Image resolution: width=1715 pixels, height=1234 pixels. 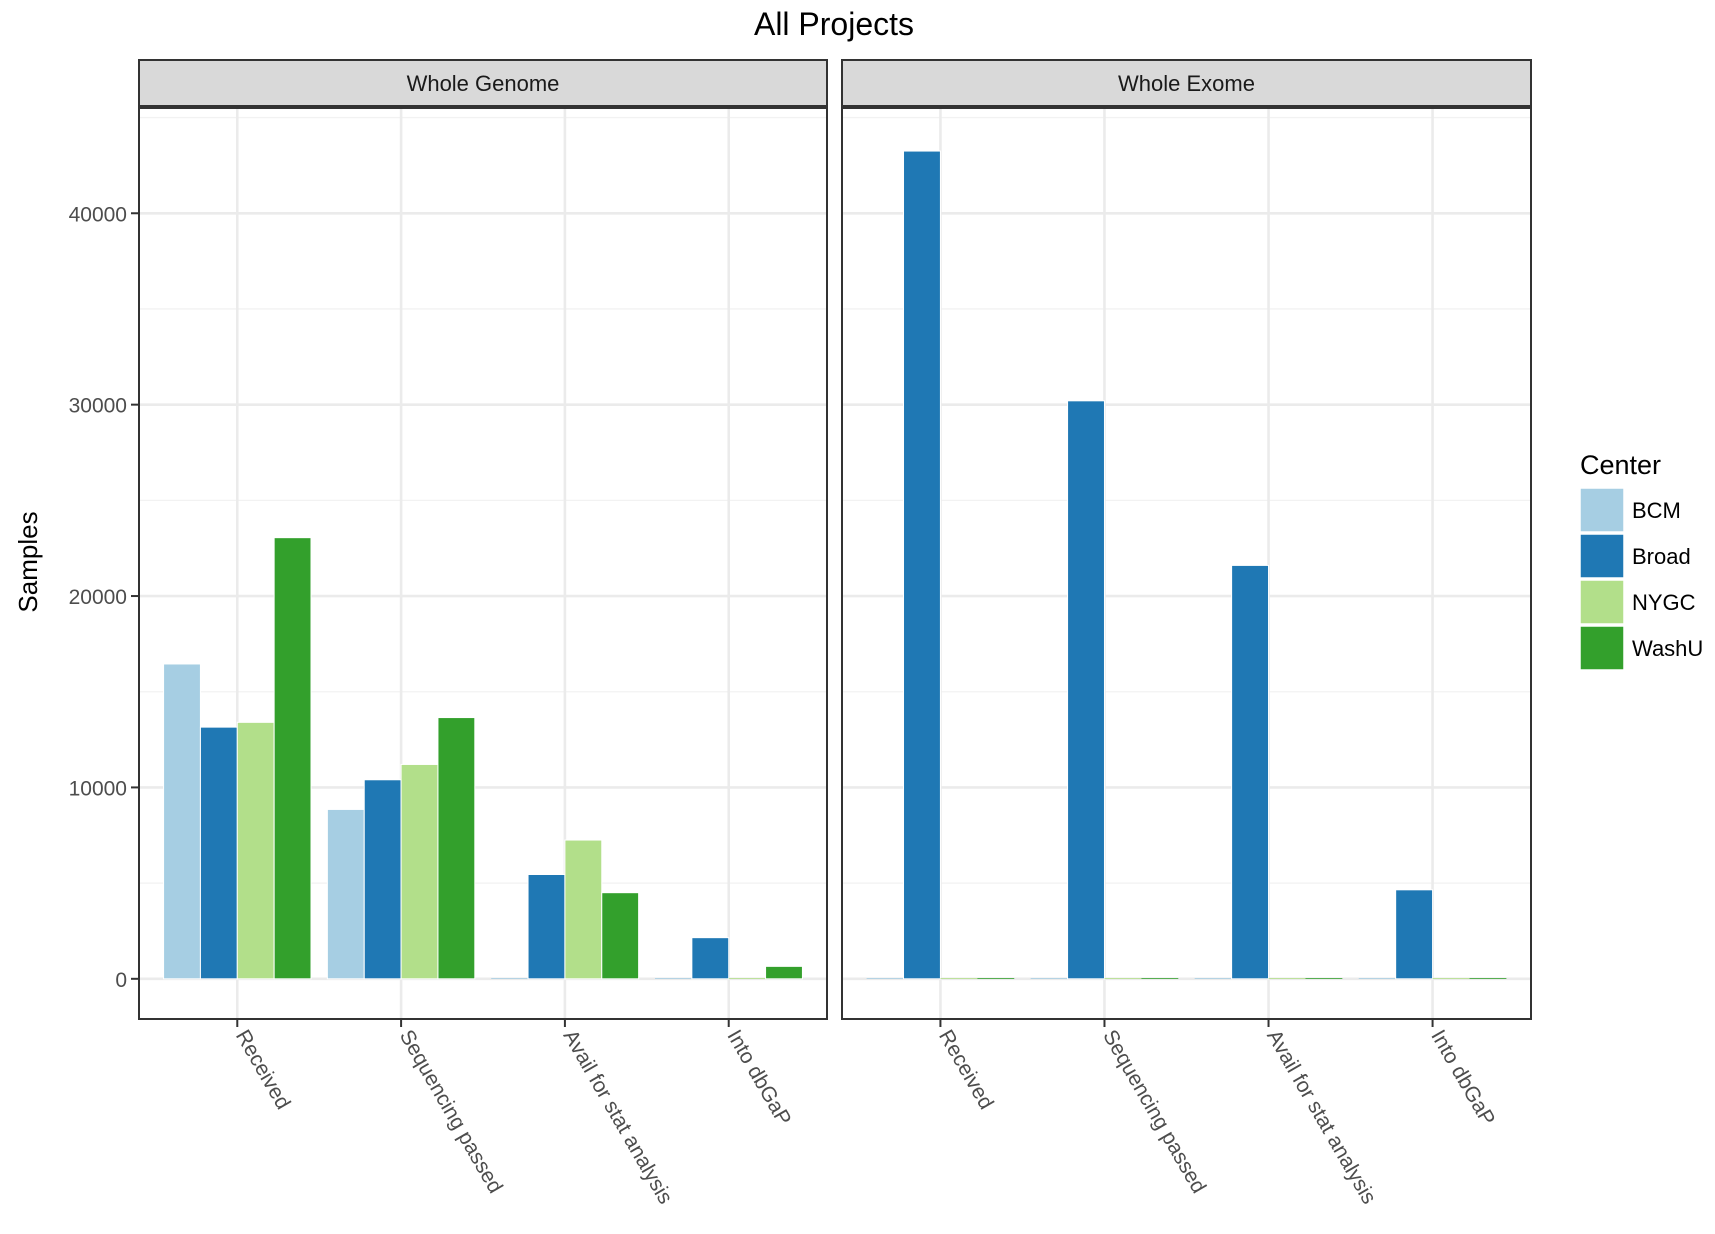 I want to click on legend-label: WashU, so click(x=1667, y=648).